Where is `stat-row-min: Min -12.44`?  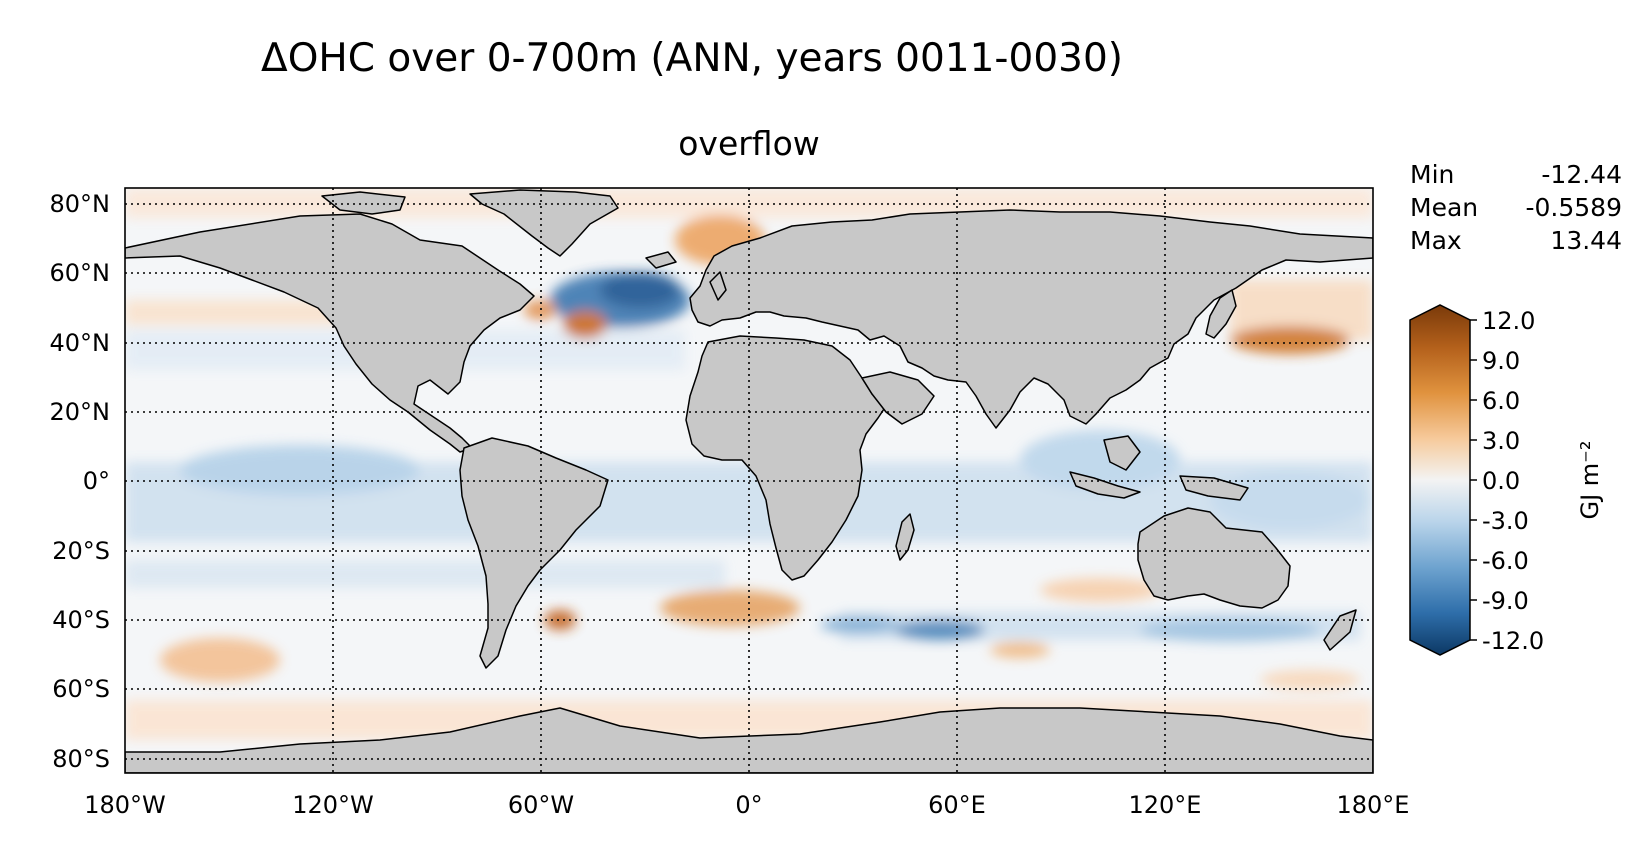 stat-row-min: Min -12.44 is located at coordinates (1516, 174).